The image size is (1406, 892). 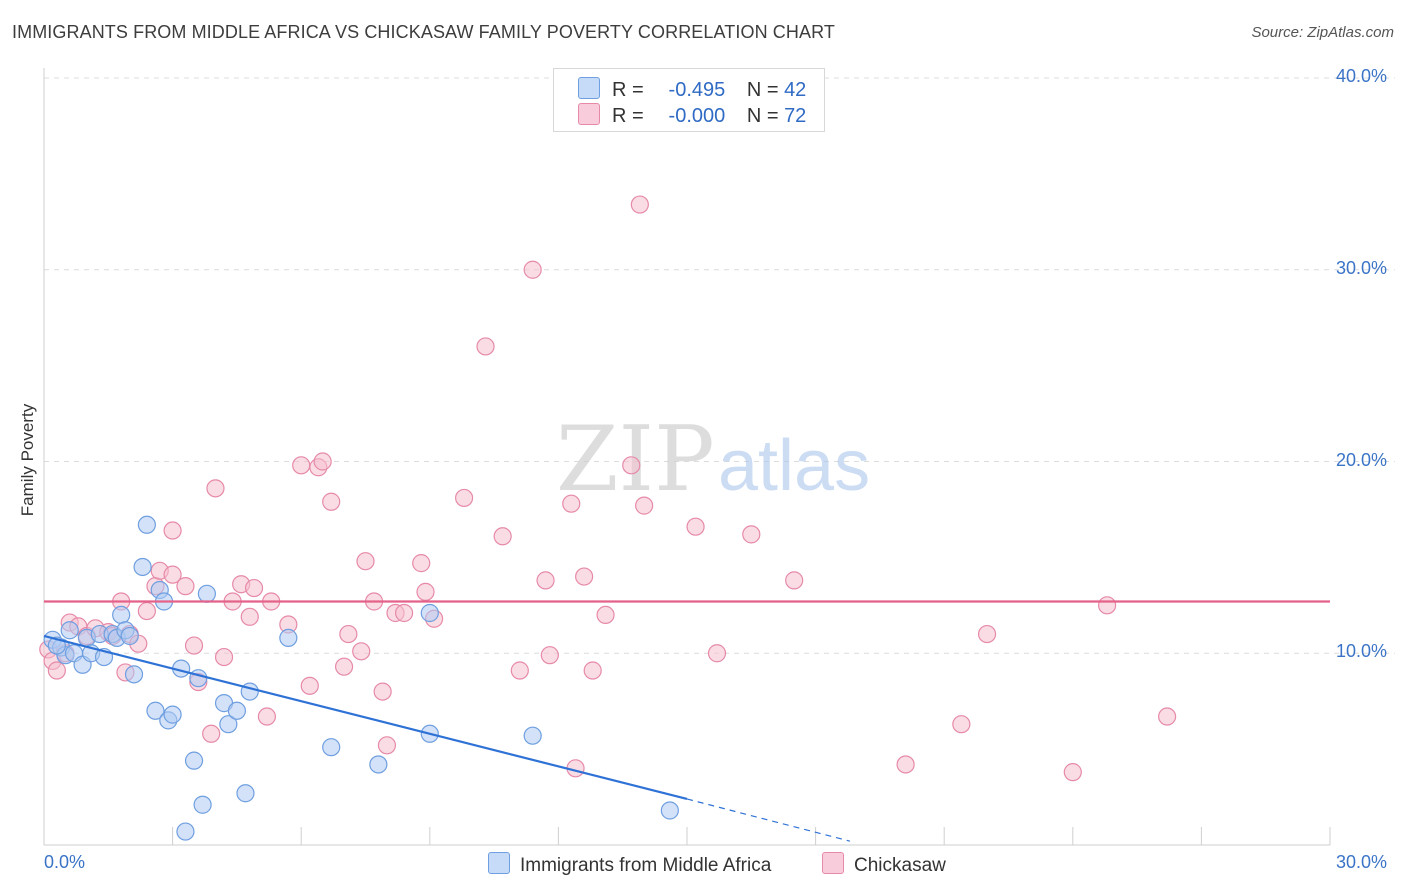 What do you see at coordinates (762, 90) in the screenshot?
I see `legend-n-label: N =` at bounding box center [762, 90].